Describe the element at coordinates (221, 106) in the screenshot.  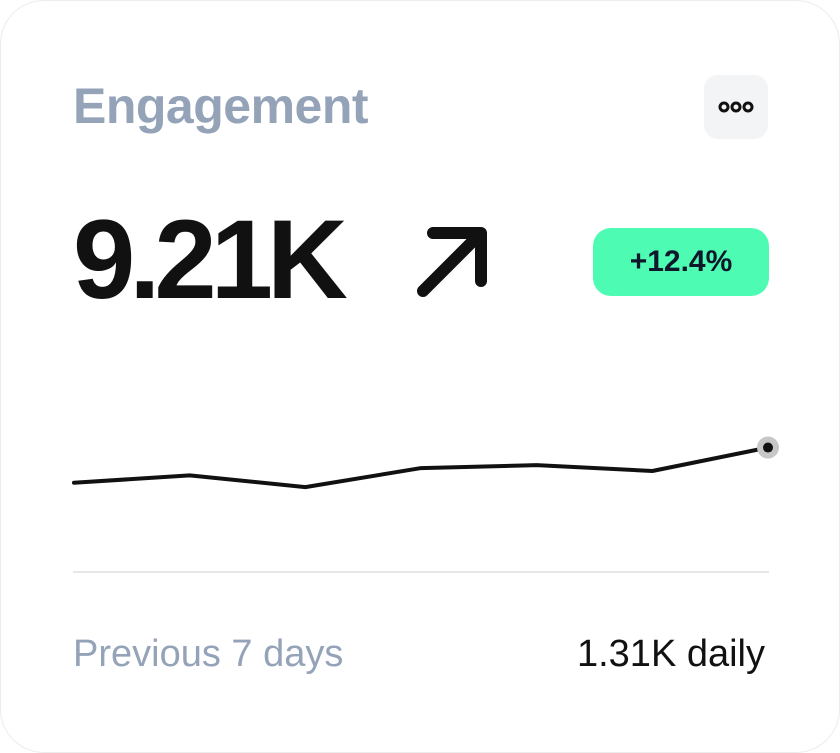
I see `card-title: Engagement` at that location.